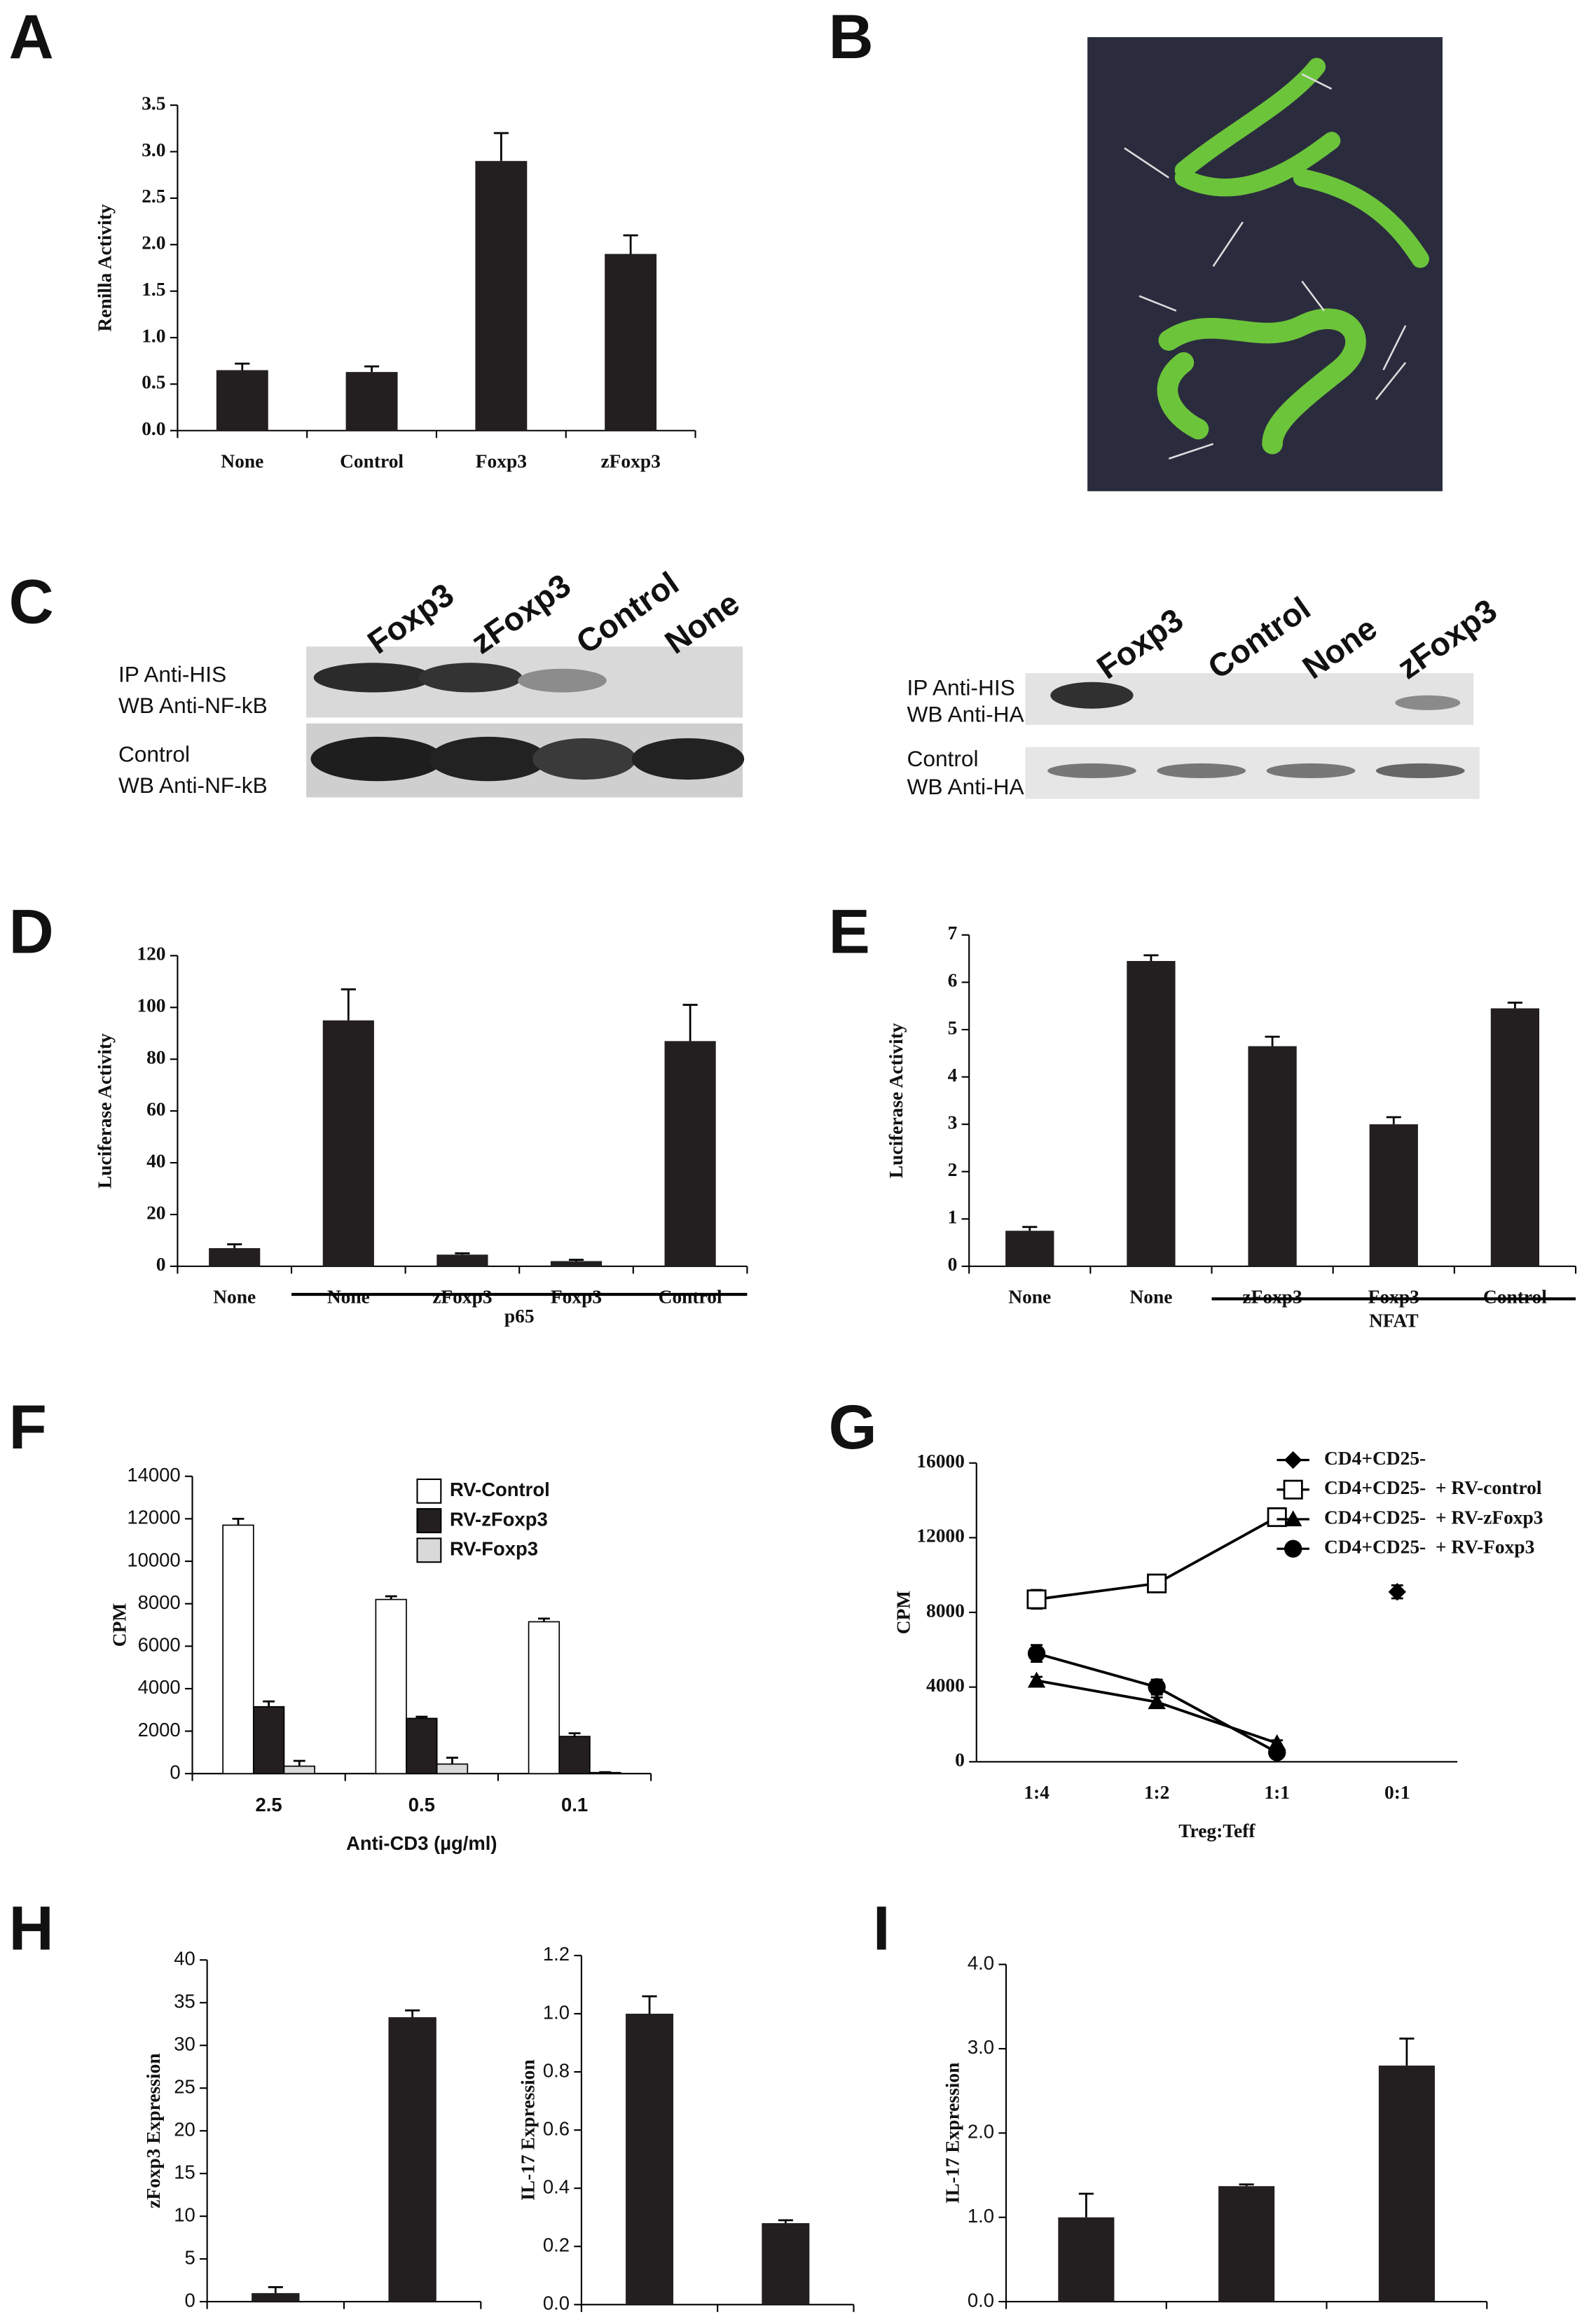  What do you see at coordinates (556, 2245) in the screenshot?
I see `y-tick-label: 0.2` at bounding box center [556, 2245].